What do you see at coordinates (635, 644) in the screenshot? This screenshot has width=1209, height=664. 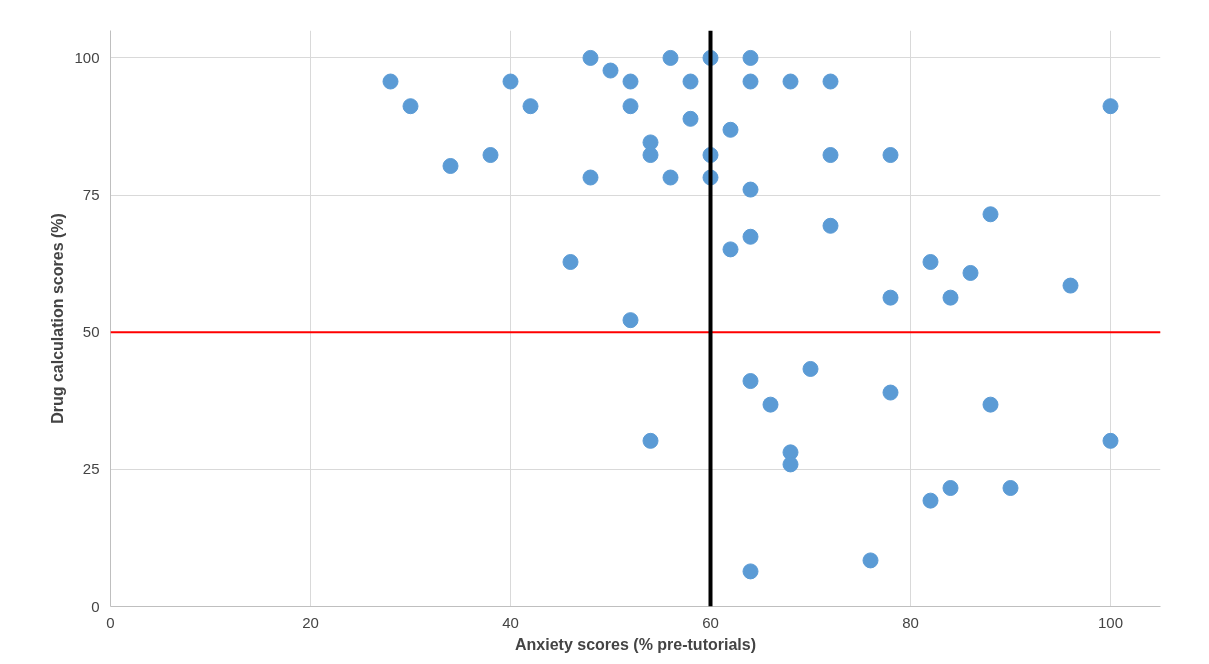 I see `x-axis-title: Anxiety scores (% pre-tutorials)` at bounding box center [635, 644].